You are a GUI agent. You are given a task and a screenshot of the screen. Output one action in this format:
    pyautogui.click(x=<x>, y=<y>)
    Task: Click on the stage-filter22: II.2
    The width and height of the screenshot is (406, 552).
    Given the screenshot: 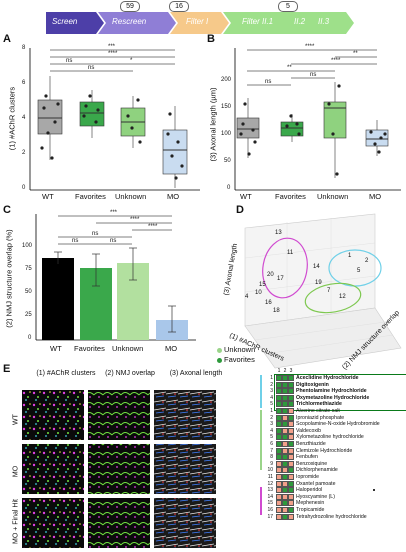 What is the action you would take?
    pyautogui.click(x=300, y=21)
    